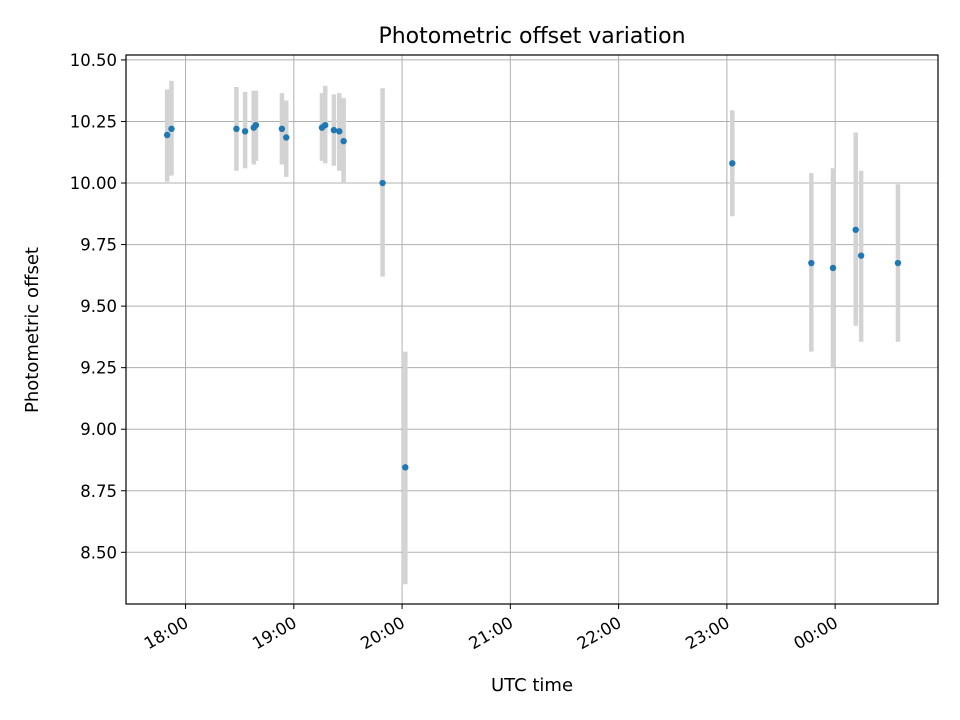  I want to click on y-tick-label: 9.50, so click(98, 306).